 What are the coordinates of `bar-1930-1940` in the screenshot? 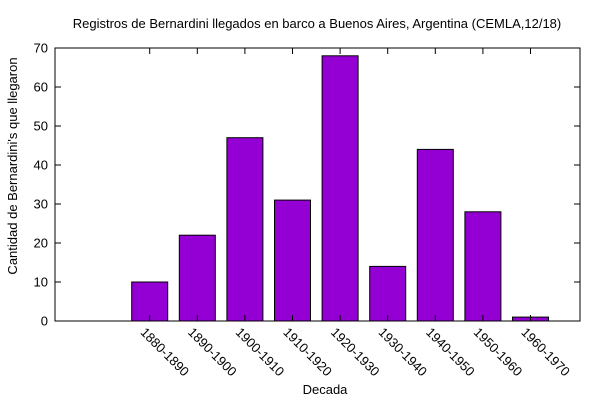 It's located at (388, 293).